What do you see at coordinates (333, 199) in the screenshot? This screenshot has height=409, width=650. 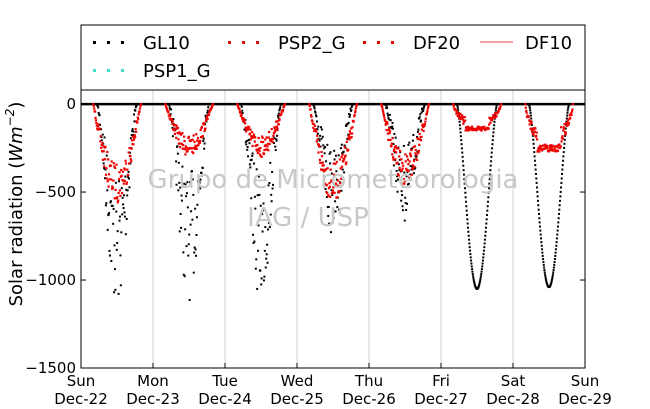 I see `watermark: Grupo de Micrometeorologia IAG / USP` at bounding box center [333, 199].